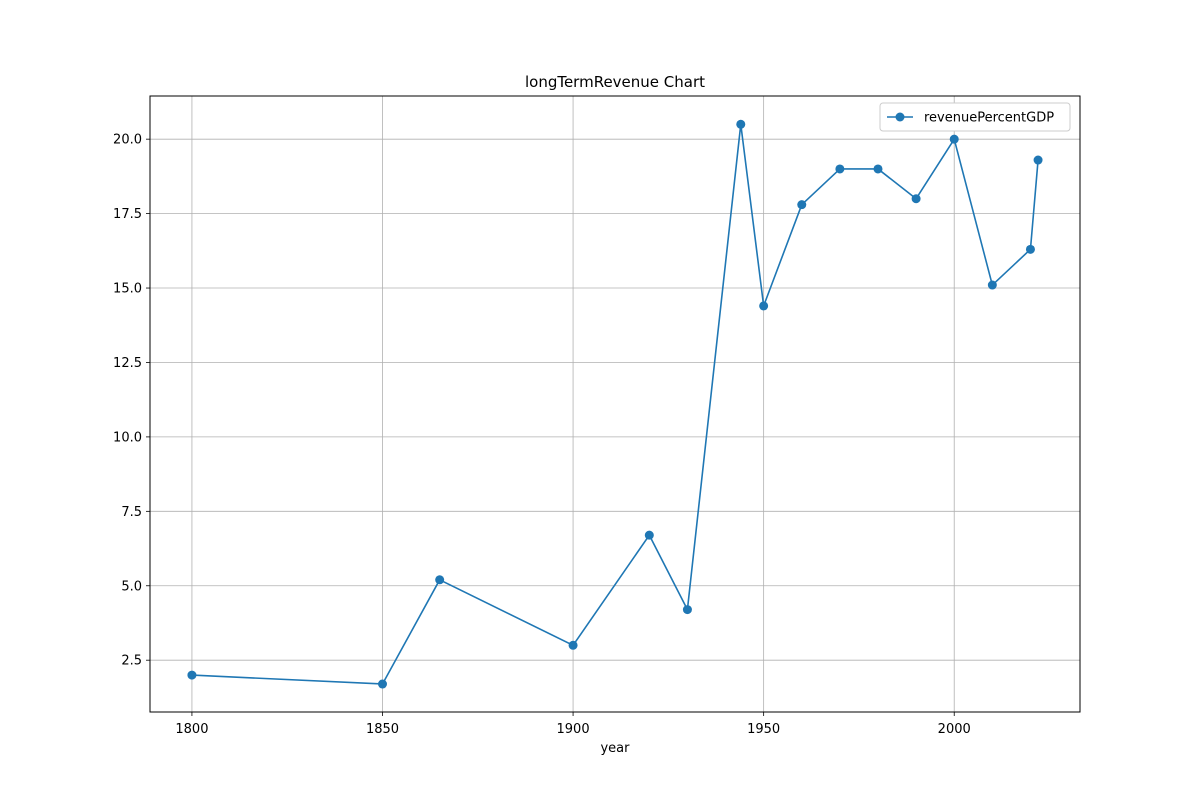 This screenshot has width=1200, height=804. What do you see at coordinates (989, 118) in the screenshot?
I see `legend-label: revenuePercentGDP` at bounding box center [989, 118].